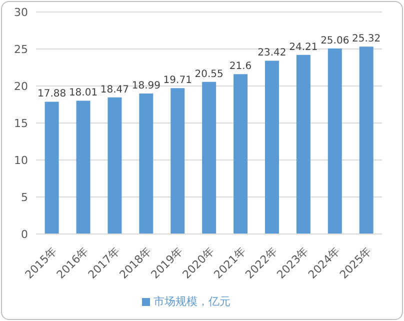  What do you see at coordinates (24, 197) in the screenshot?
I see `y-tick-label: 5` at bounding box center [24, 197].